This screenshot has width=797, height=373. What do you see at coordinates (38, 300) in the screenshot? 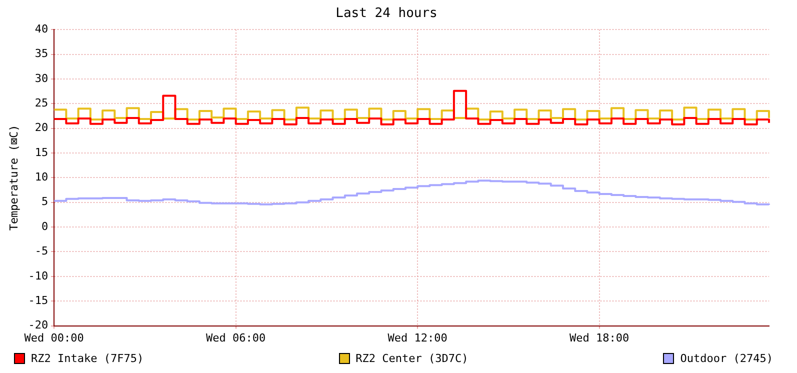
I see `y-tick-label: -15` at bounding box center [38, 300].